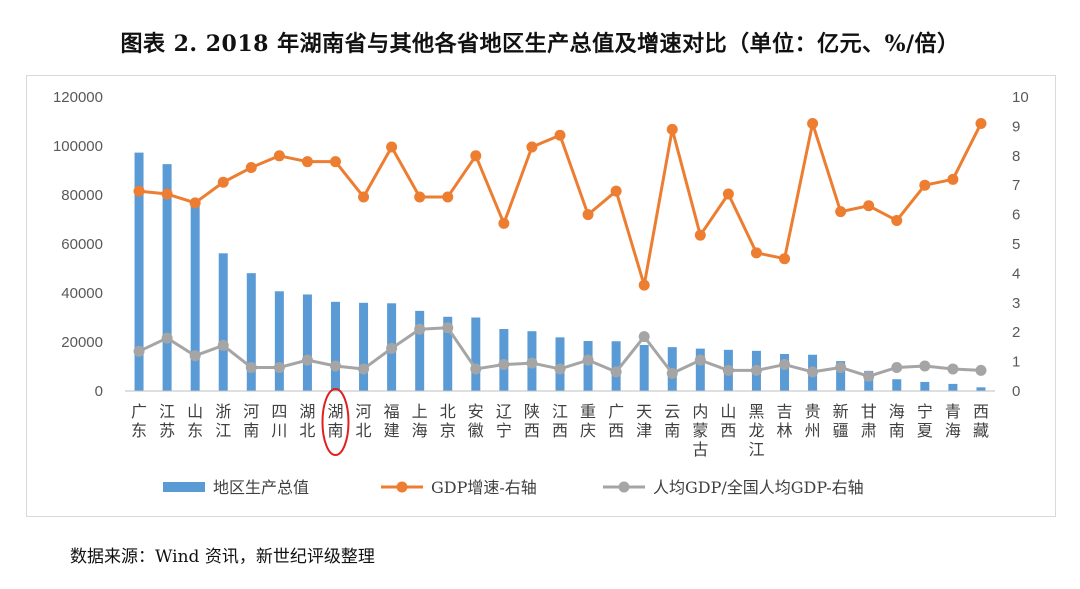 This screenshot has height=589, width=1080. I want to click on series-2-point-海南, so click(897, 367).